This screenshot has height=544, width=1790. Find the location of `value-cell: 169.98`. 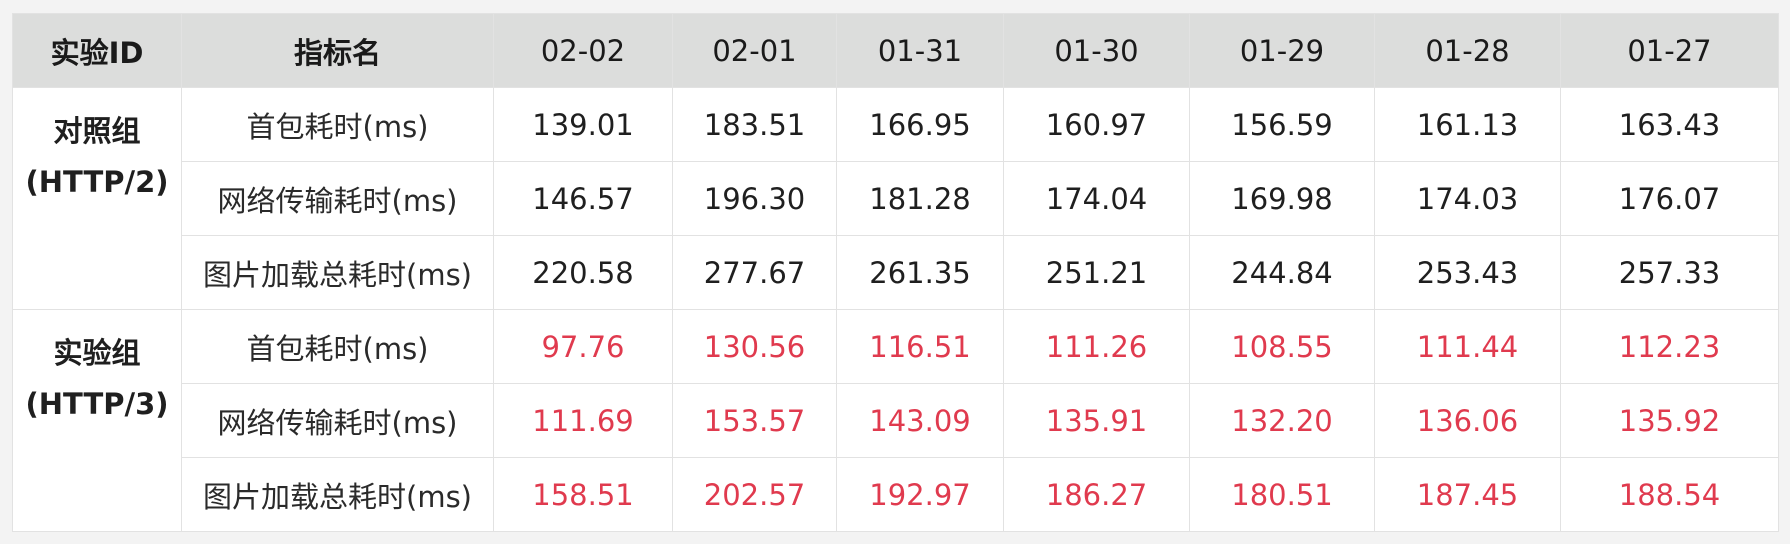

value-cell: 169.98 is located at coordinates (1282, 198).